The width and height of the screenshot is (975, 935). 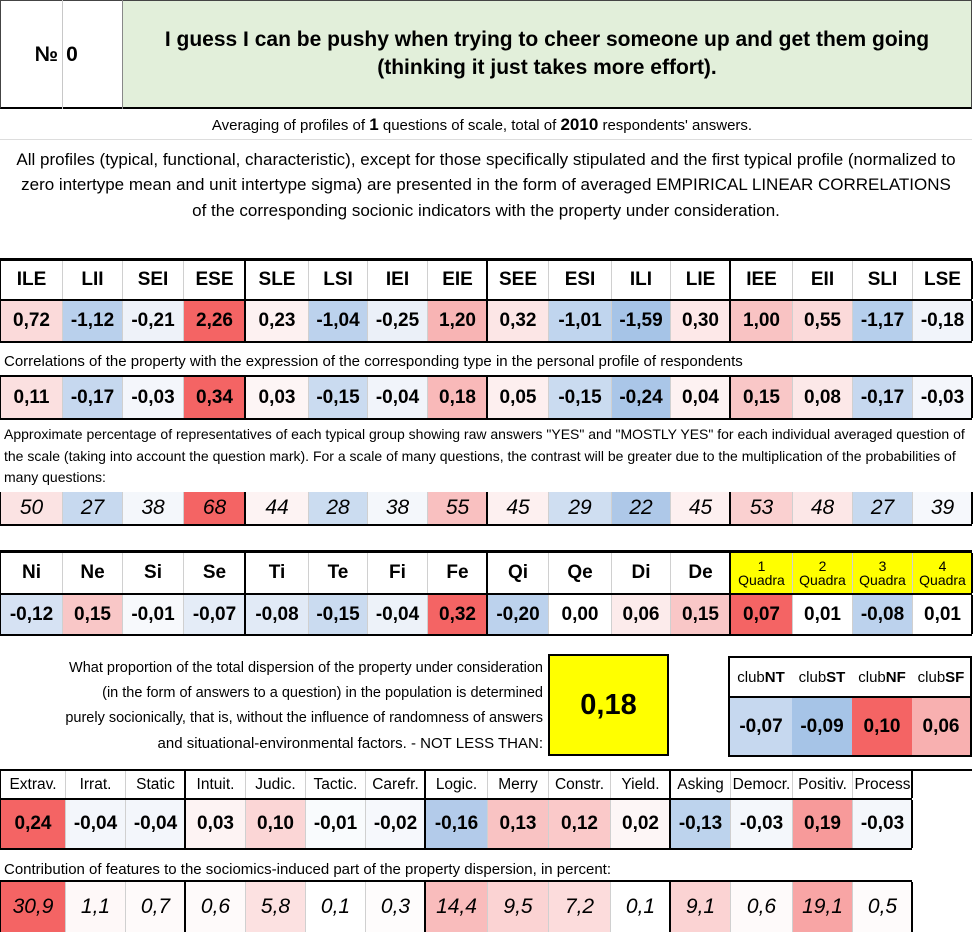 I want to click on number-label: №, so click(x=46, y=54).